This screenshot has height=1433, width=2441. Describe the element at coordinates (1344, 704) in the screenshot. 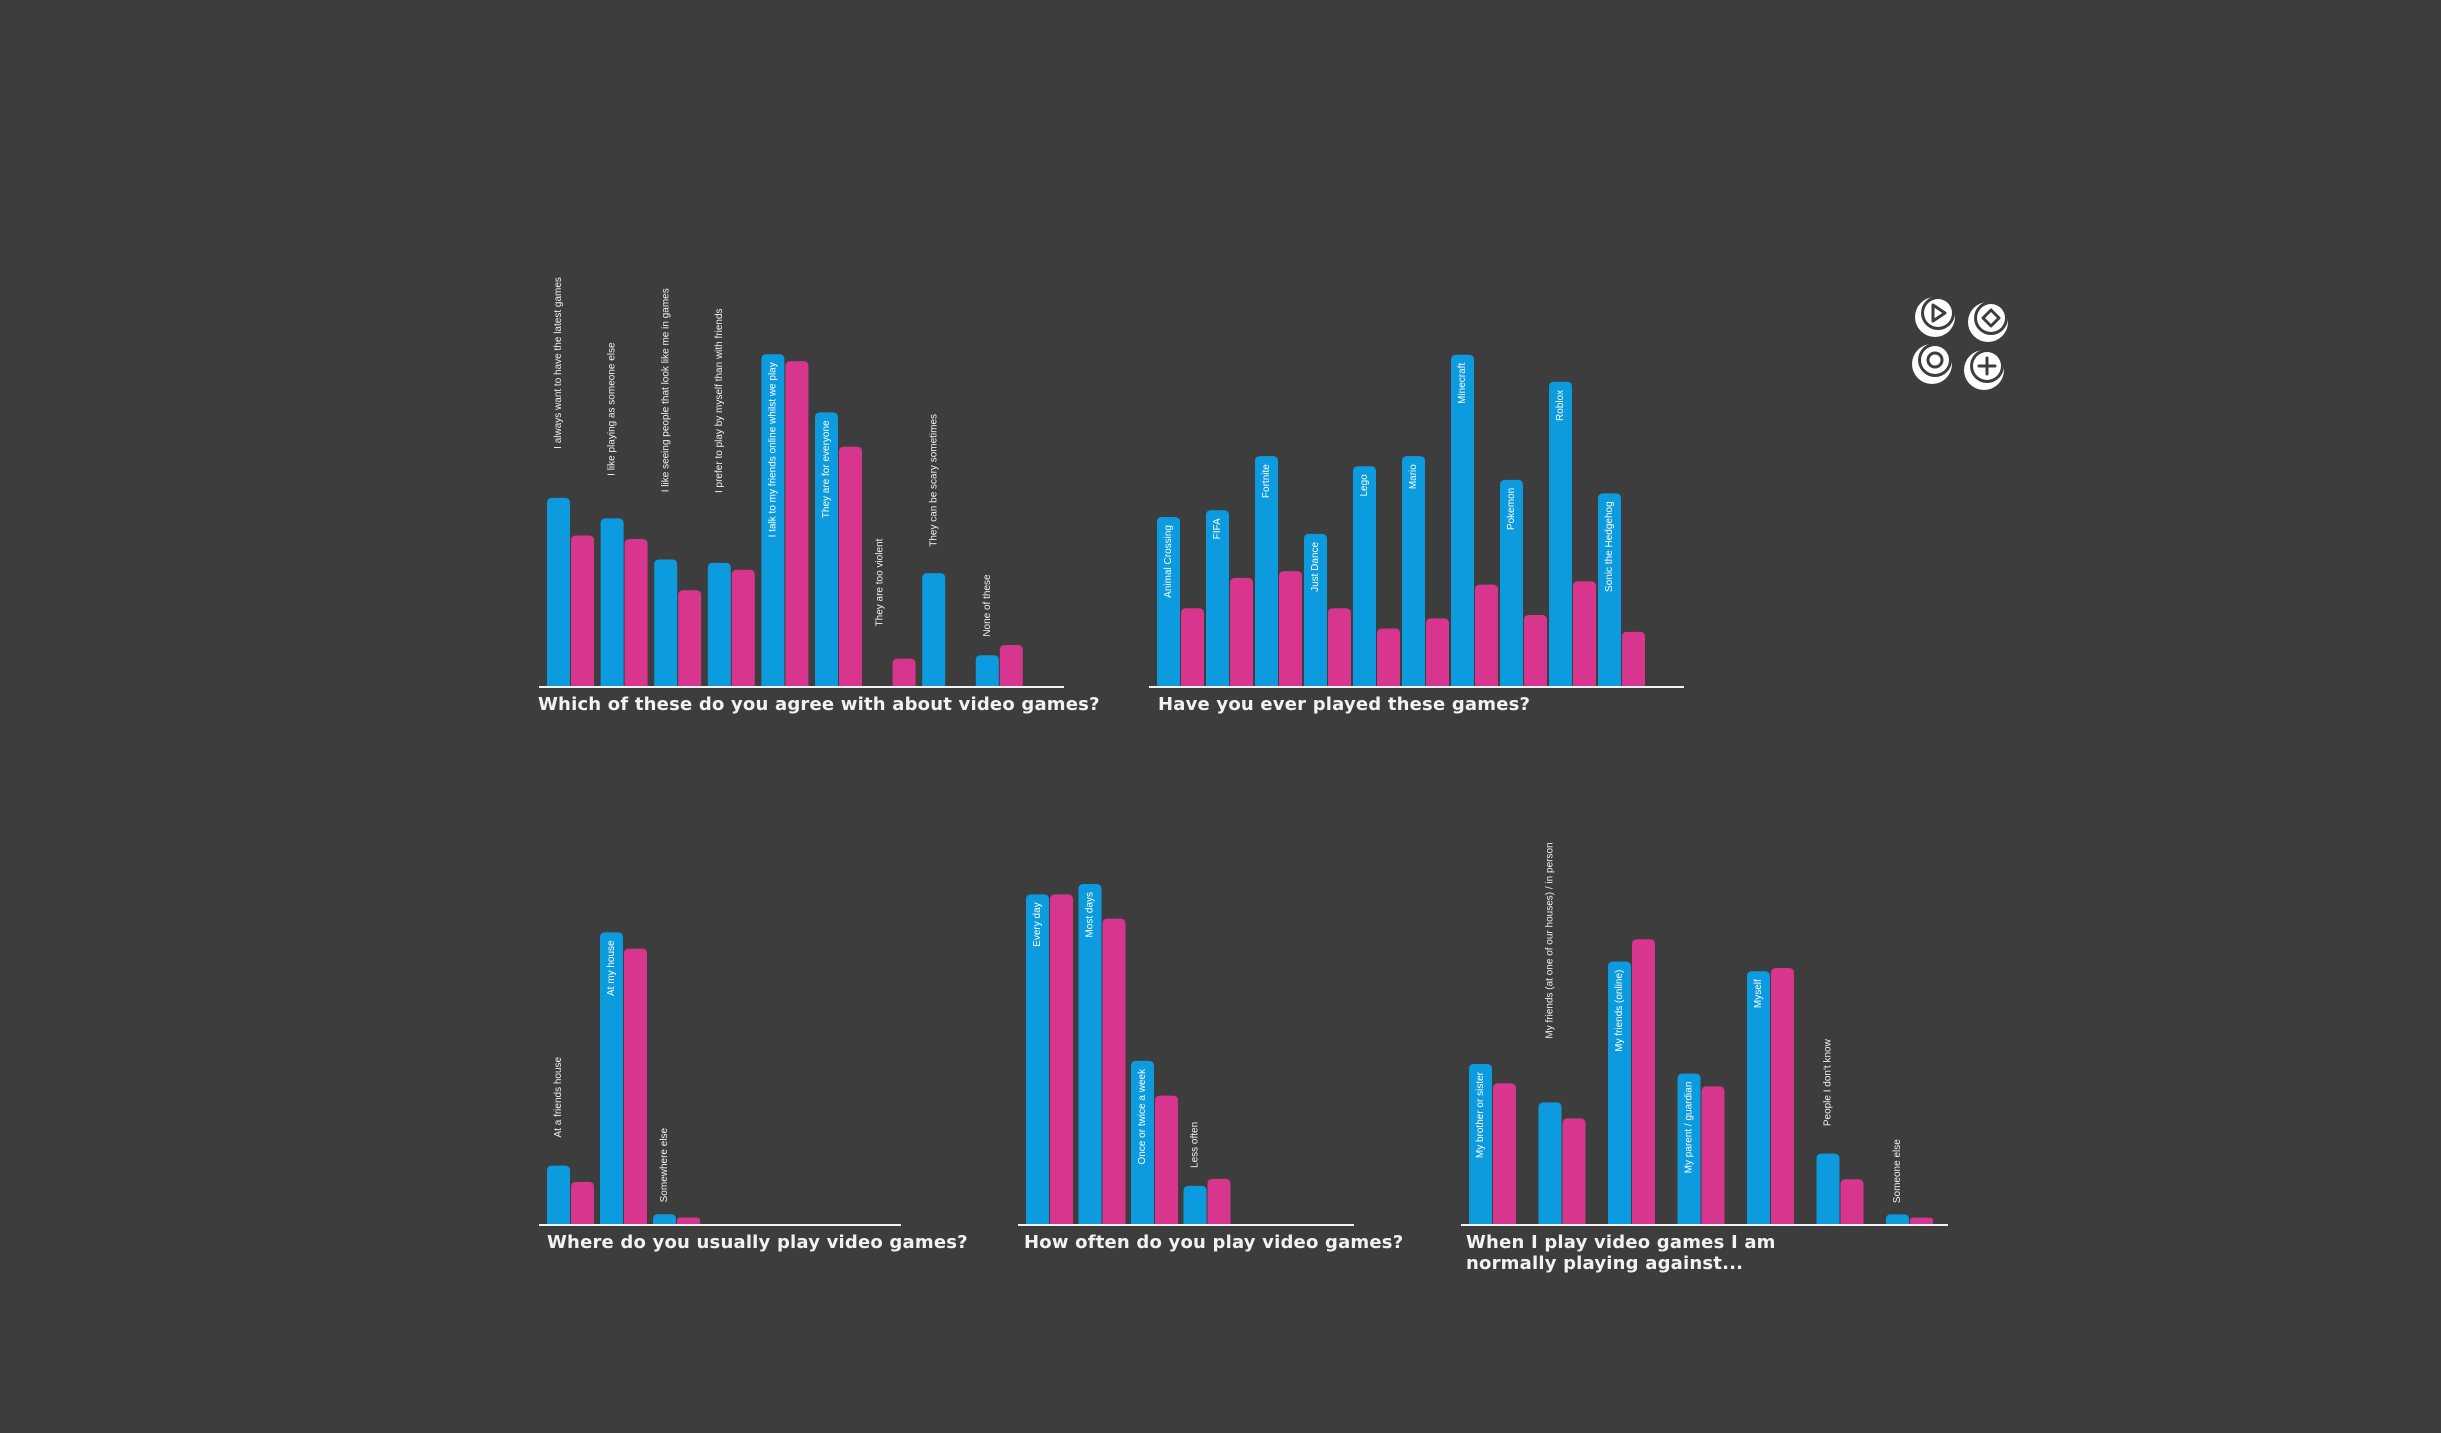

I see `chart-title-played: Have you ever played these games?` at that location.